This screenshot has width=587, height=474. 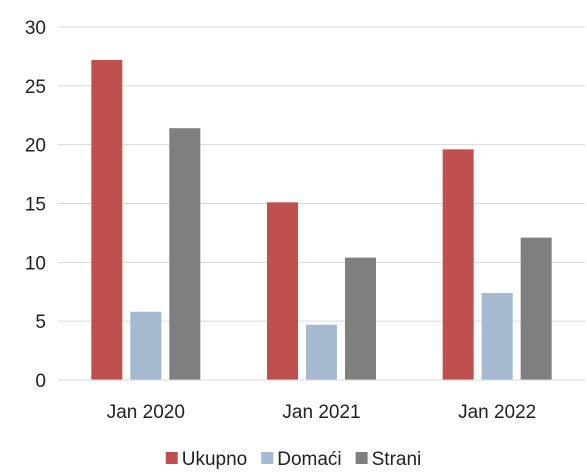 I want to click on legend-item-domaći: Domaći, so click(x=301, y=459).